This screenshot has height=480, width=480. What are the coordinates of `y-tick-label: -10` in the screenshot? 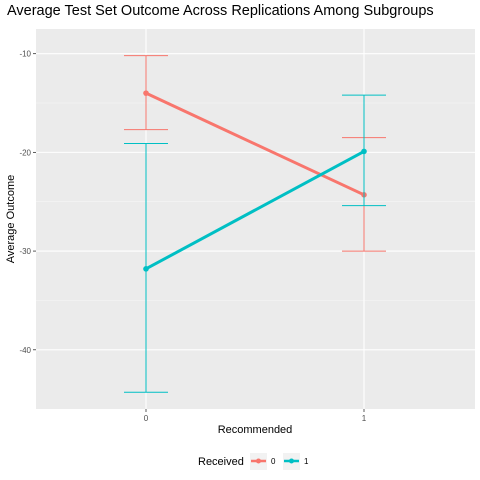 It's located at (25, 54).